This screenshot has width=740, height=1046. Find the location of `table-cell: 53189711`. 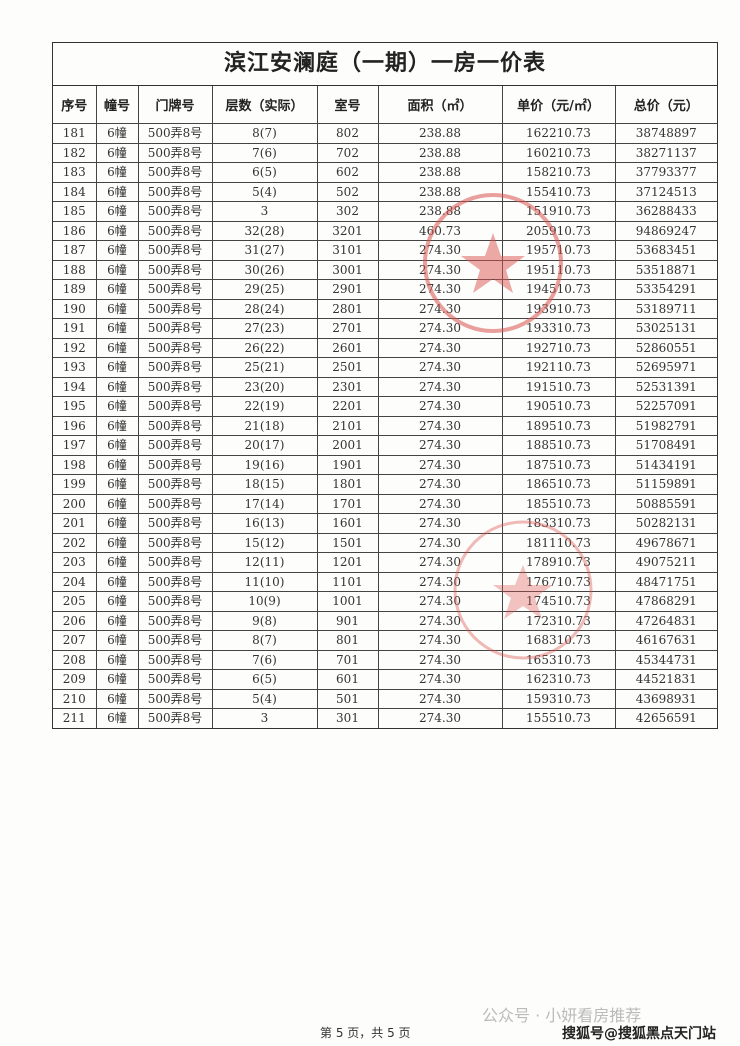

table-cell: 53189711 is located at coordinates (665, 308).